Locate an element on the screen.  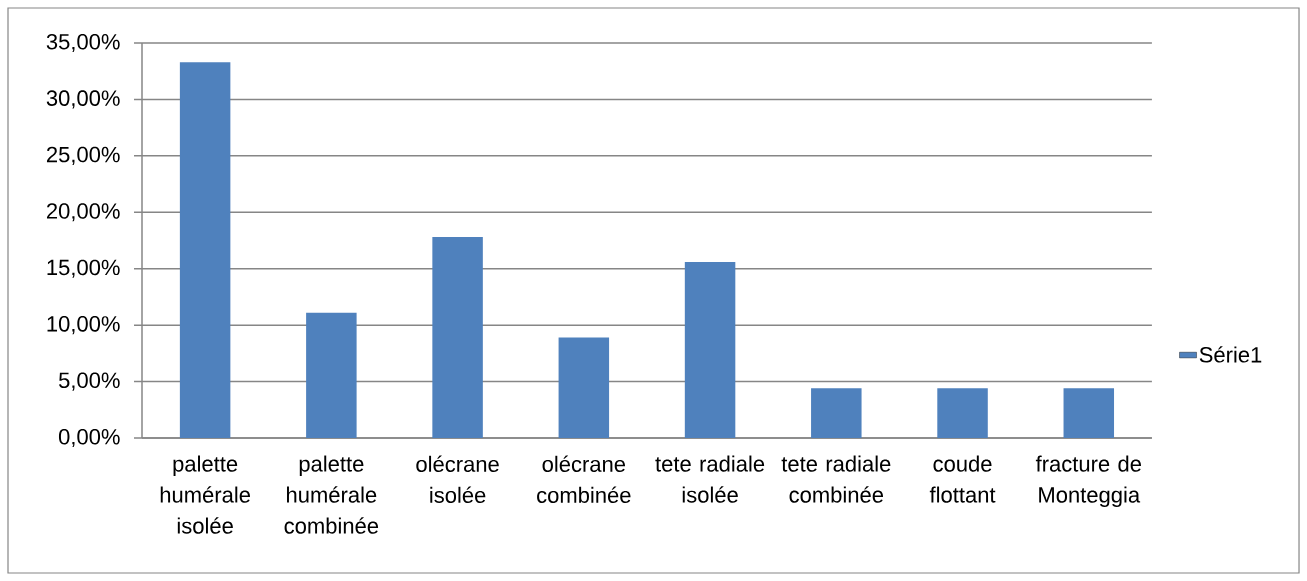
x-tick-label: tete radiale isolée is located at coordinates (710, 479).